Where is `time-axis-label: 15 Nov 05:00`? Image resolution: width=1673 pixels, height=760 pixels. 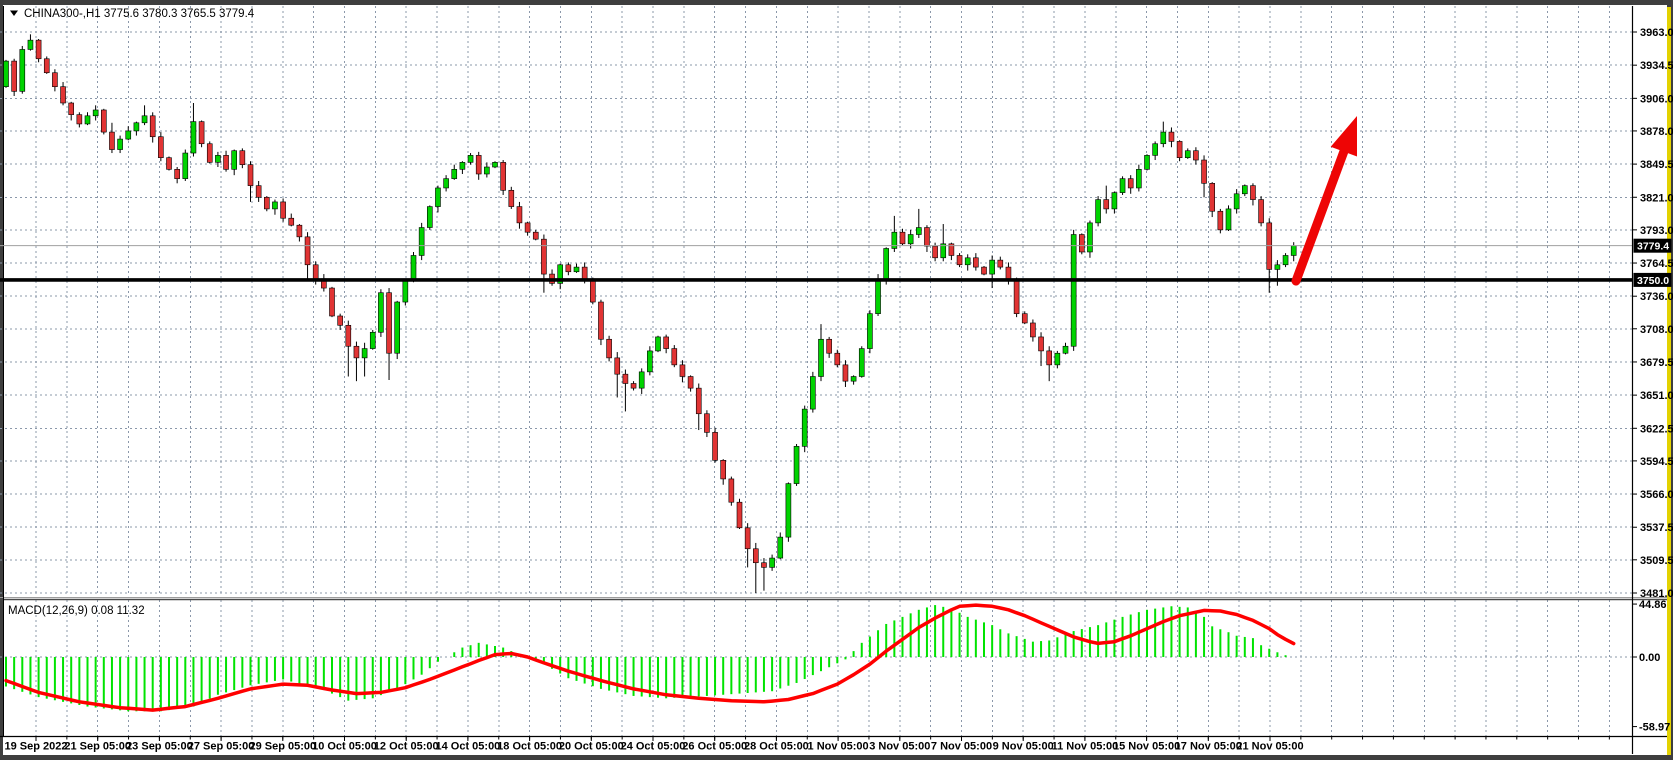
time-axis-label: 15 Nov 05:00 is located at coordinates (1146, 747).